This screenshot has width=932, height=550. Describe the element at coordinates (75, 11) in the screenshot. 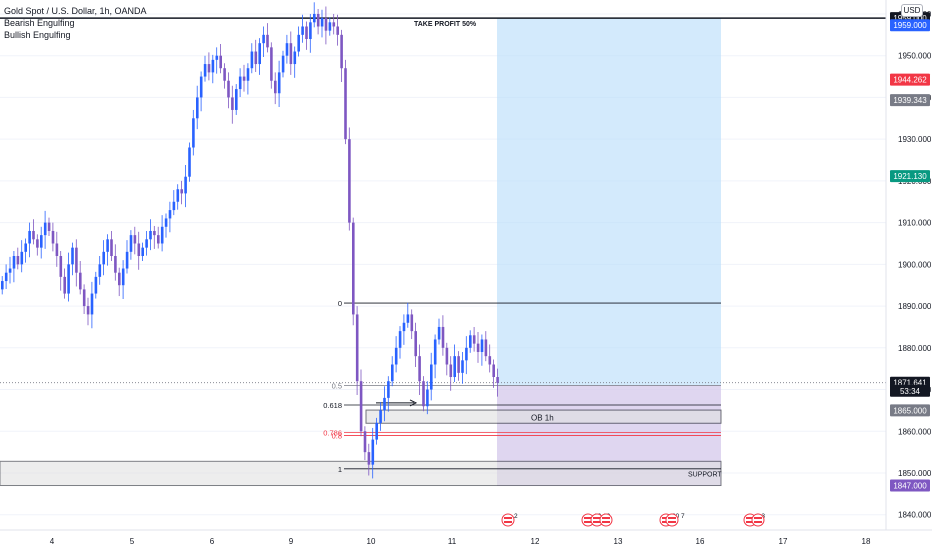

I see `symbol-title: Gold Spot / U.S. Dollar, 1h, OANDA` at that location.